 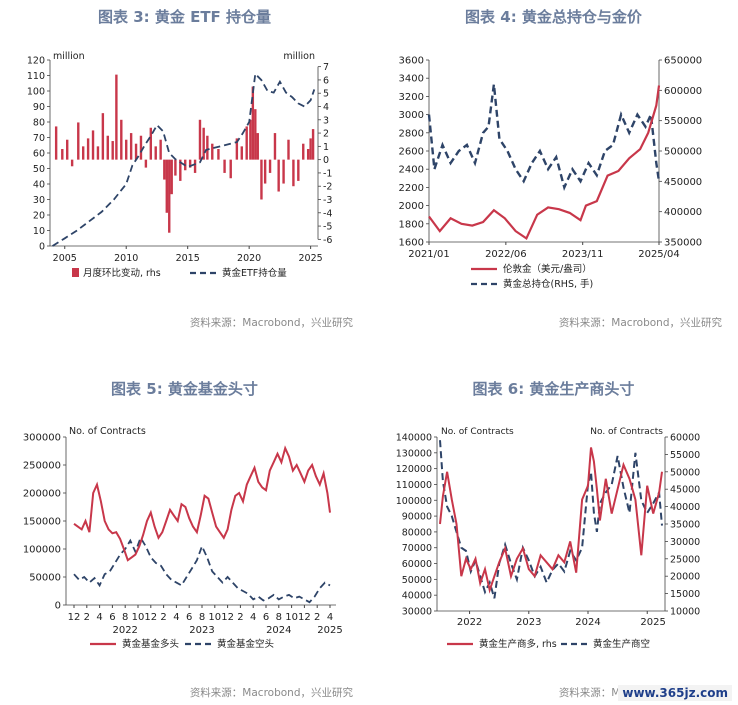 I want to click on x-tick-label: 2025/04, so click(x=659, y=254).